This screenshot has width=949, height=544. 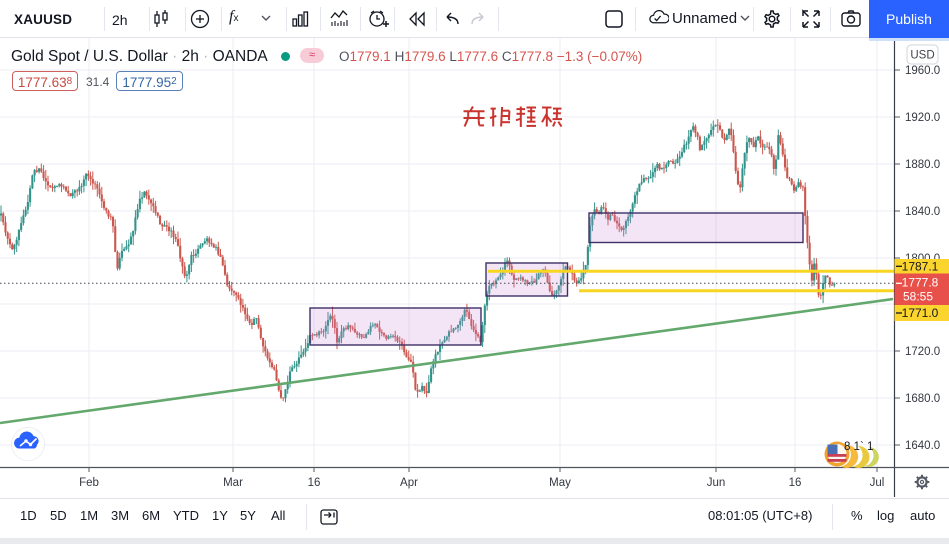 What do you see at coordinates (922, 212) in the screenshot?
I see `svg-text: 1840.0` at bounding box center [922, 212].